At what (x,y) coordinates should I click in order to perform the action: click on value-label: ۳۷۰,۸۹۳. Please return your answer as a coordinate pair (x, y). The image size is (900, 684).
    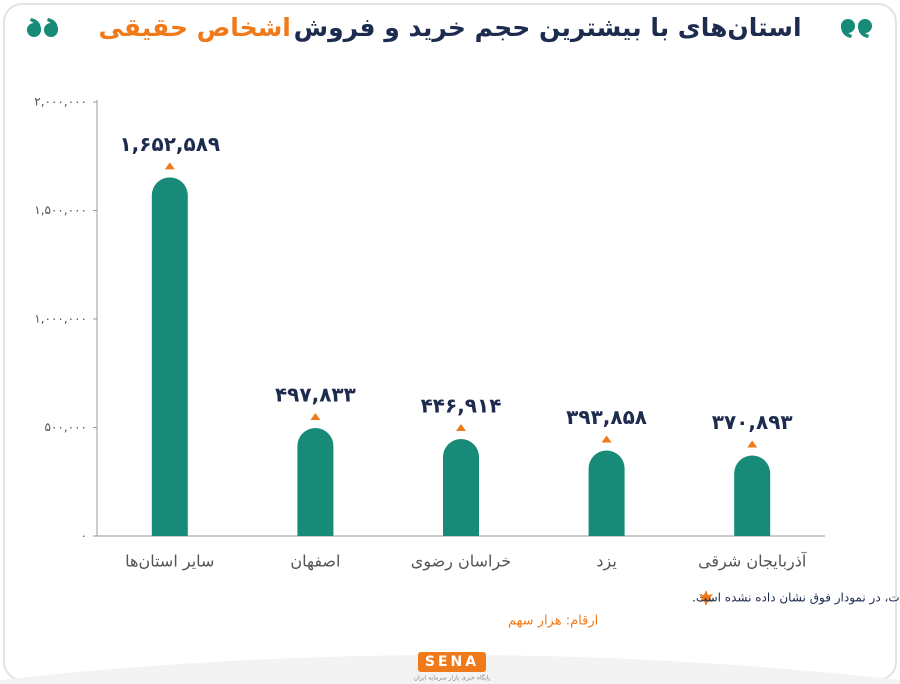
    Looking at the image, I should click on (752, 422).